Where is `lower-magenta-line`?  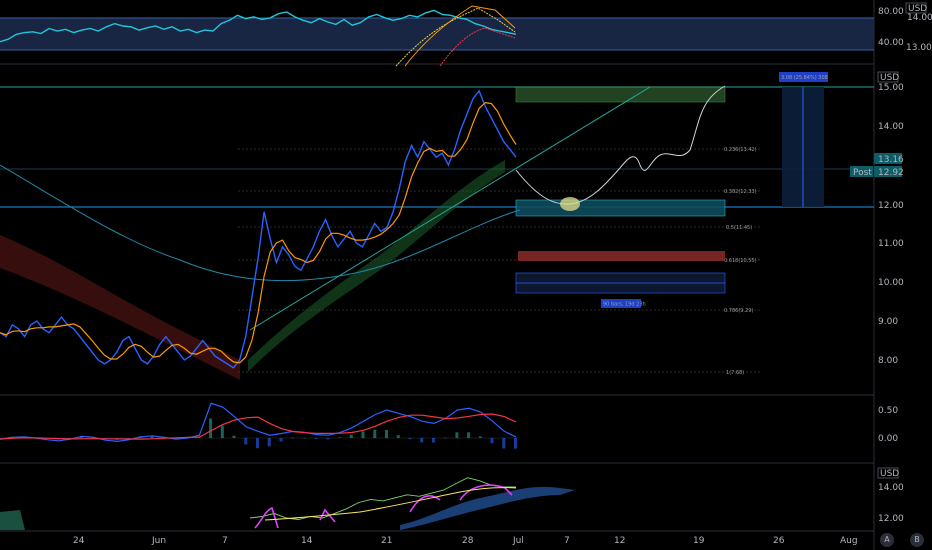
lower-magenta-line is located at coordinates (383, 506).